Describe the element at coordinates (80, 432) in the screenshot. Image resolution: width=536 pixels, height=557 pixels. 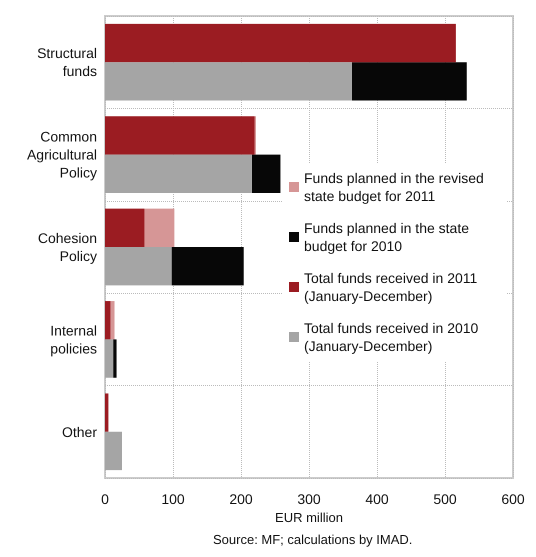
I see `y-tick-label: Other` at that location.